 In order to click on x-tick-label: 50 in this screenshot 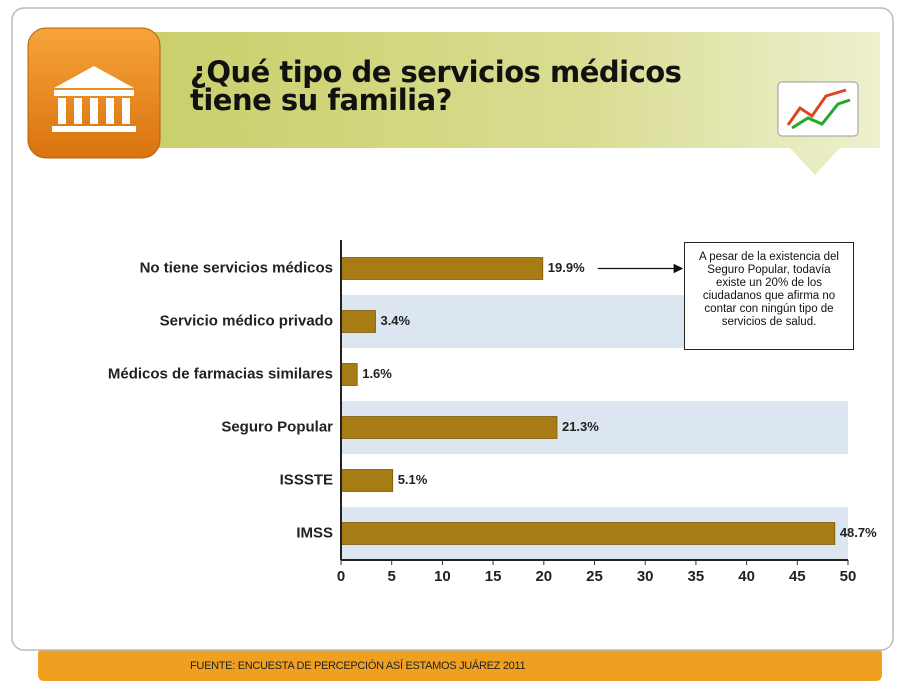, I will do `click(848, 576)`.